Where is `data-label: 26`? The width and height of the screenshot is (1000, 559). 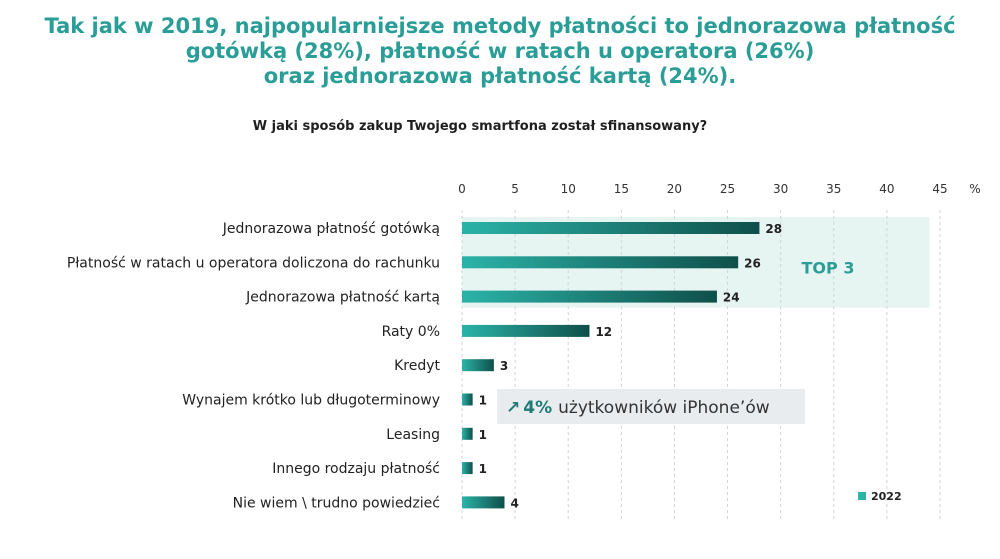
data-label: 26 is located at coordinates (752, 263).